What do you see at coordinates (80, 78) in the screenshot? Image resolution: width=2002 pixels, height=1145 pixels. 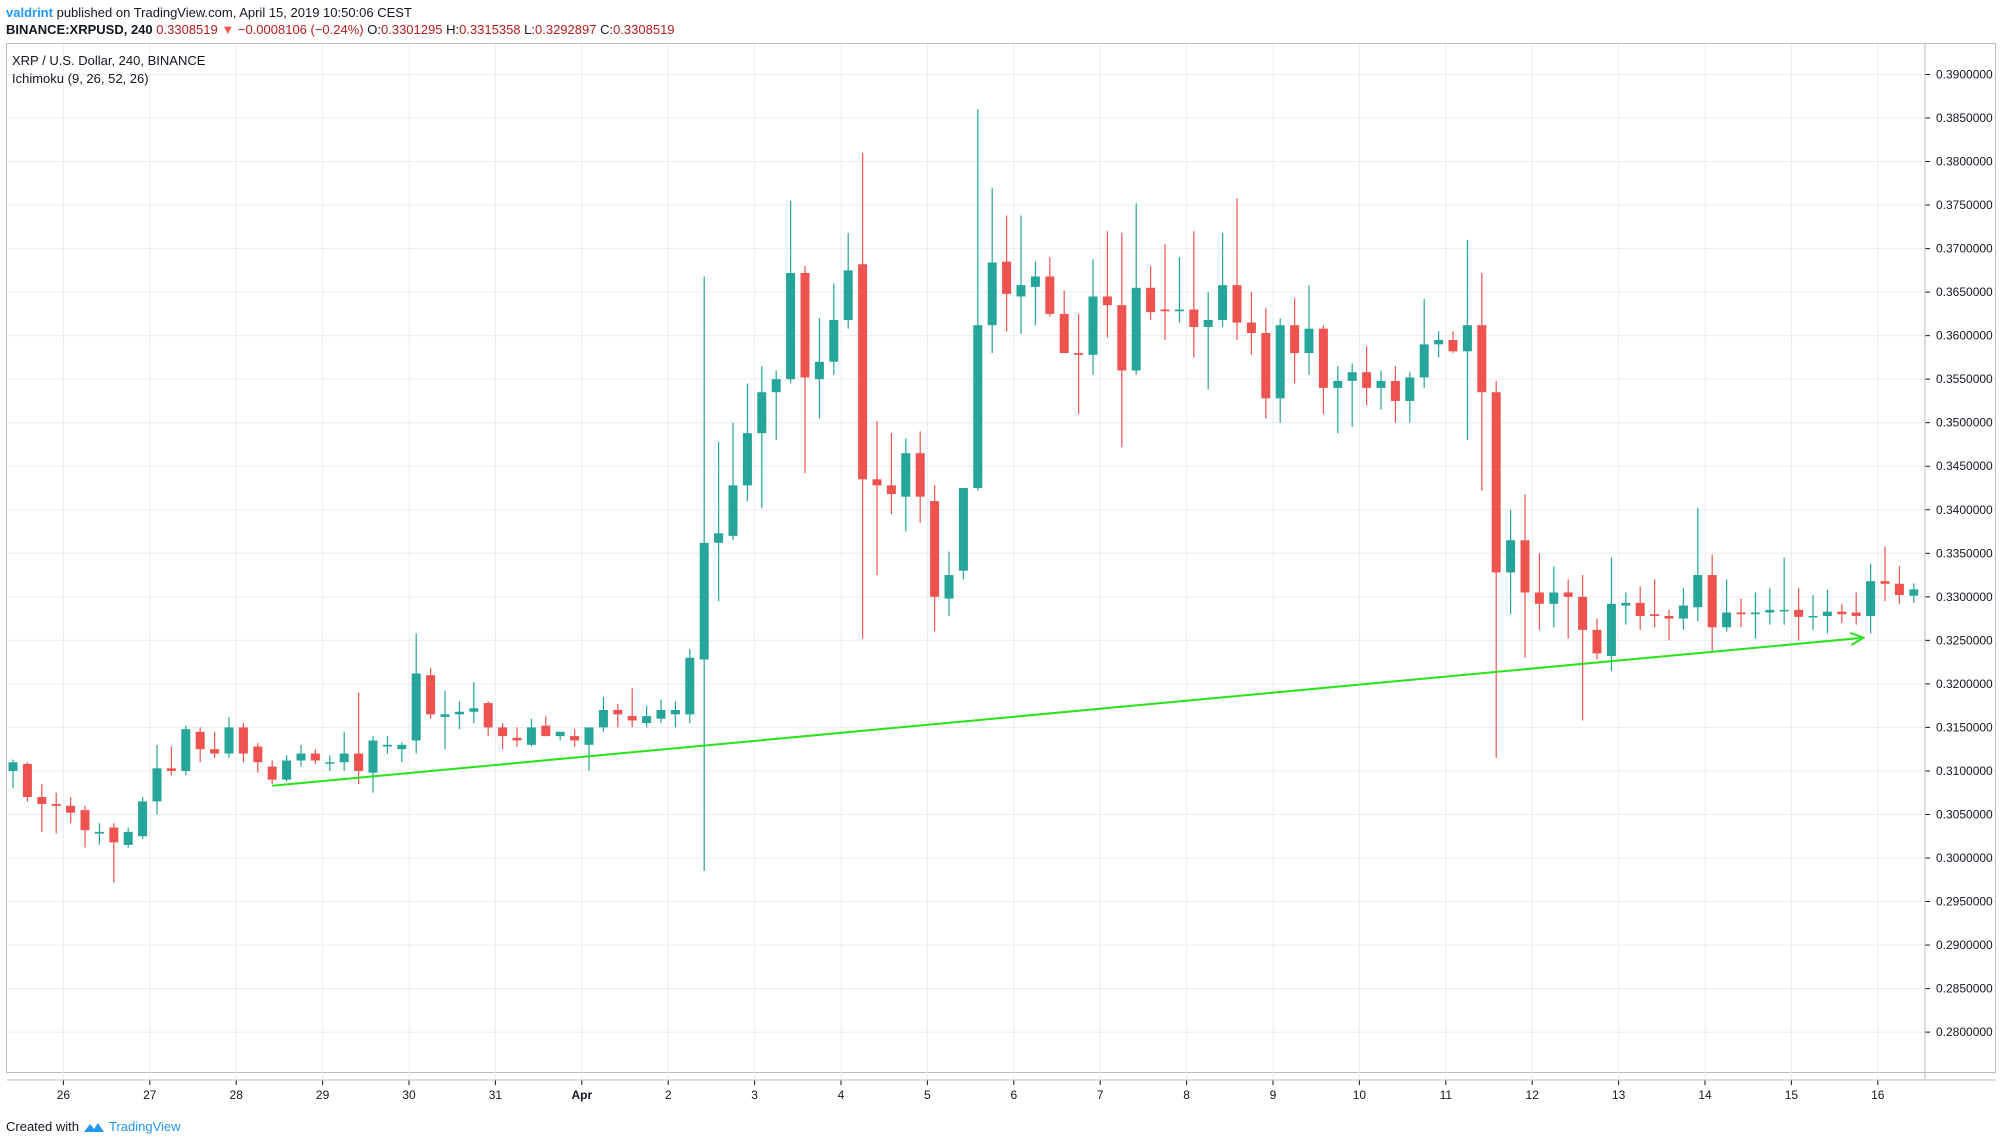 I see `legend-indicator: Ichimoku (9, 26, 52, 26)` at bounding box center [80, 78].